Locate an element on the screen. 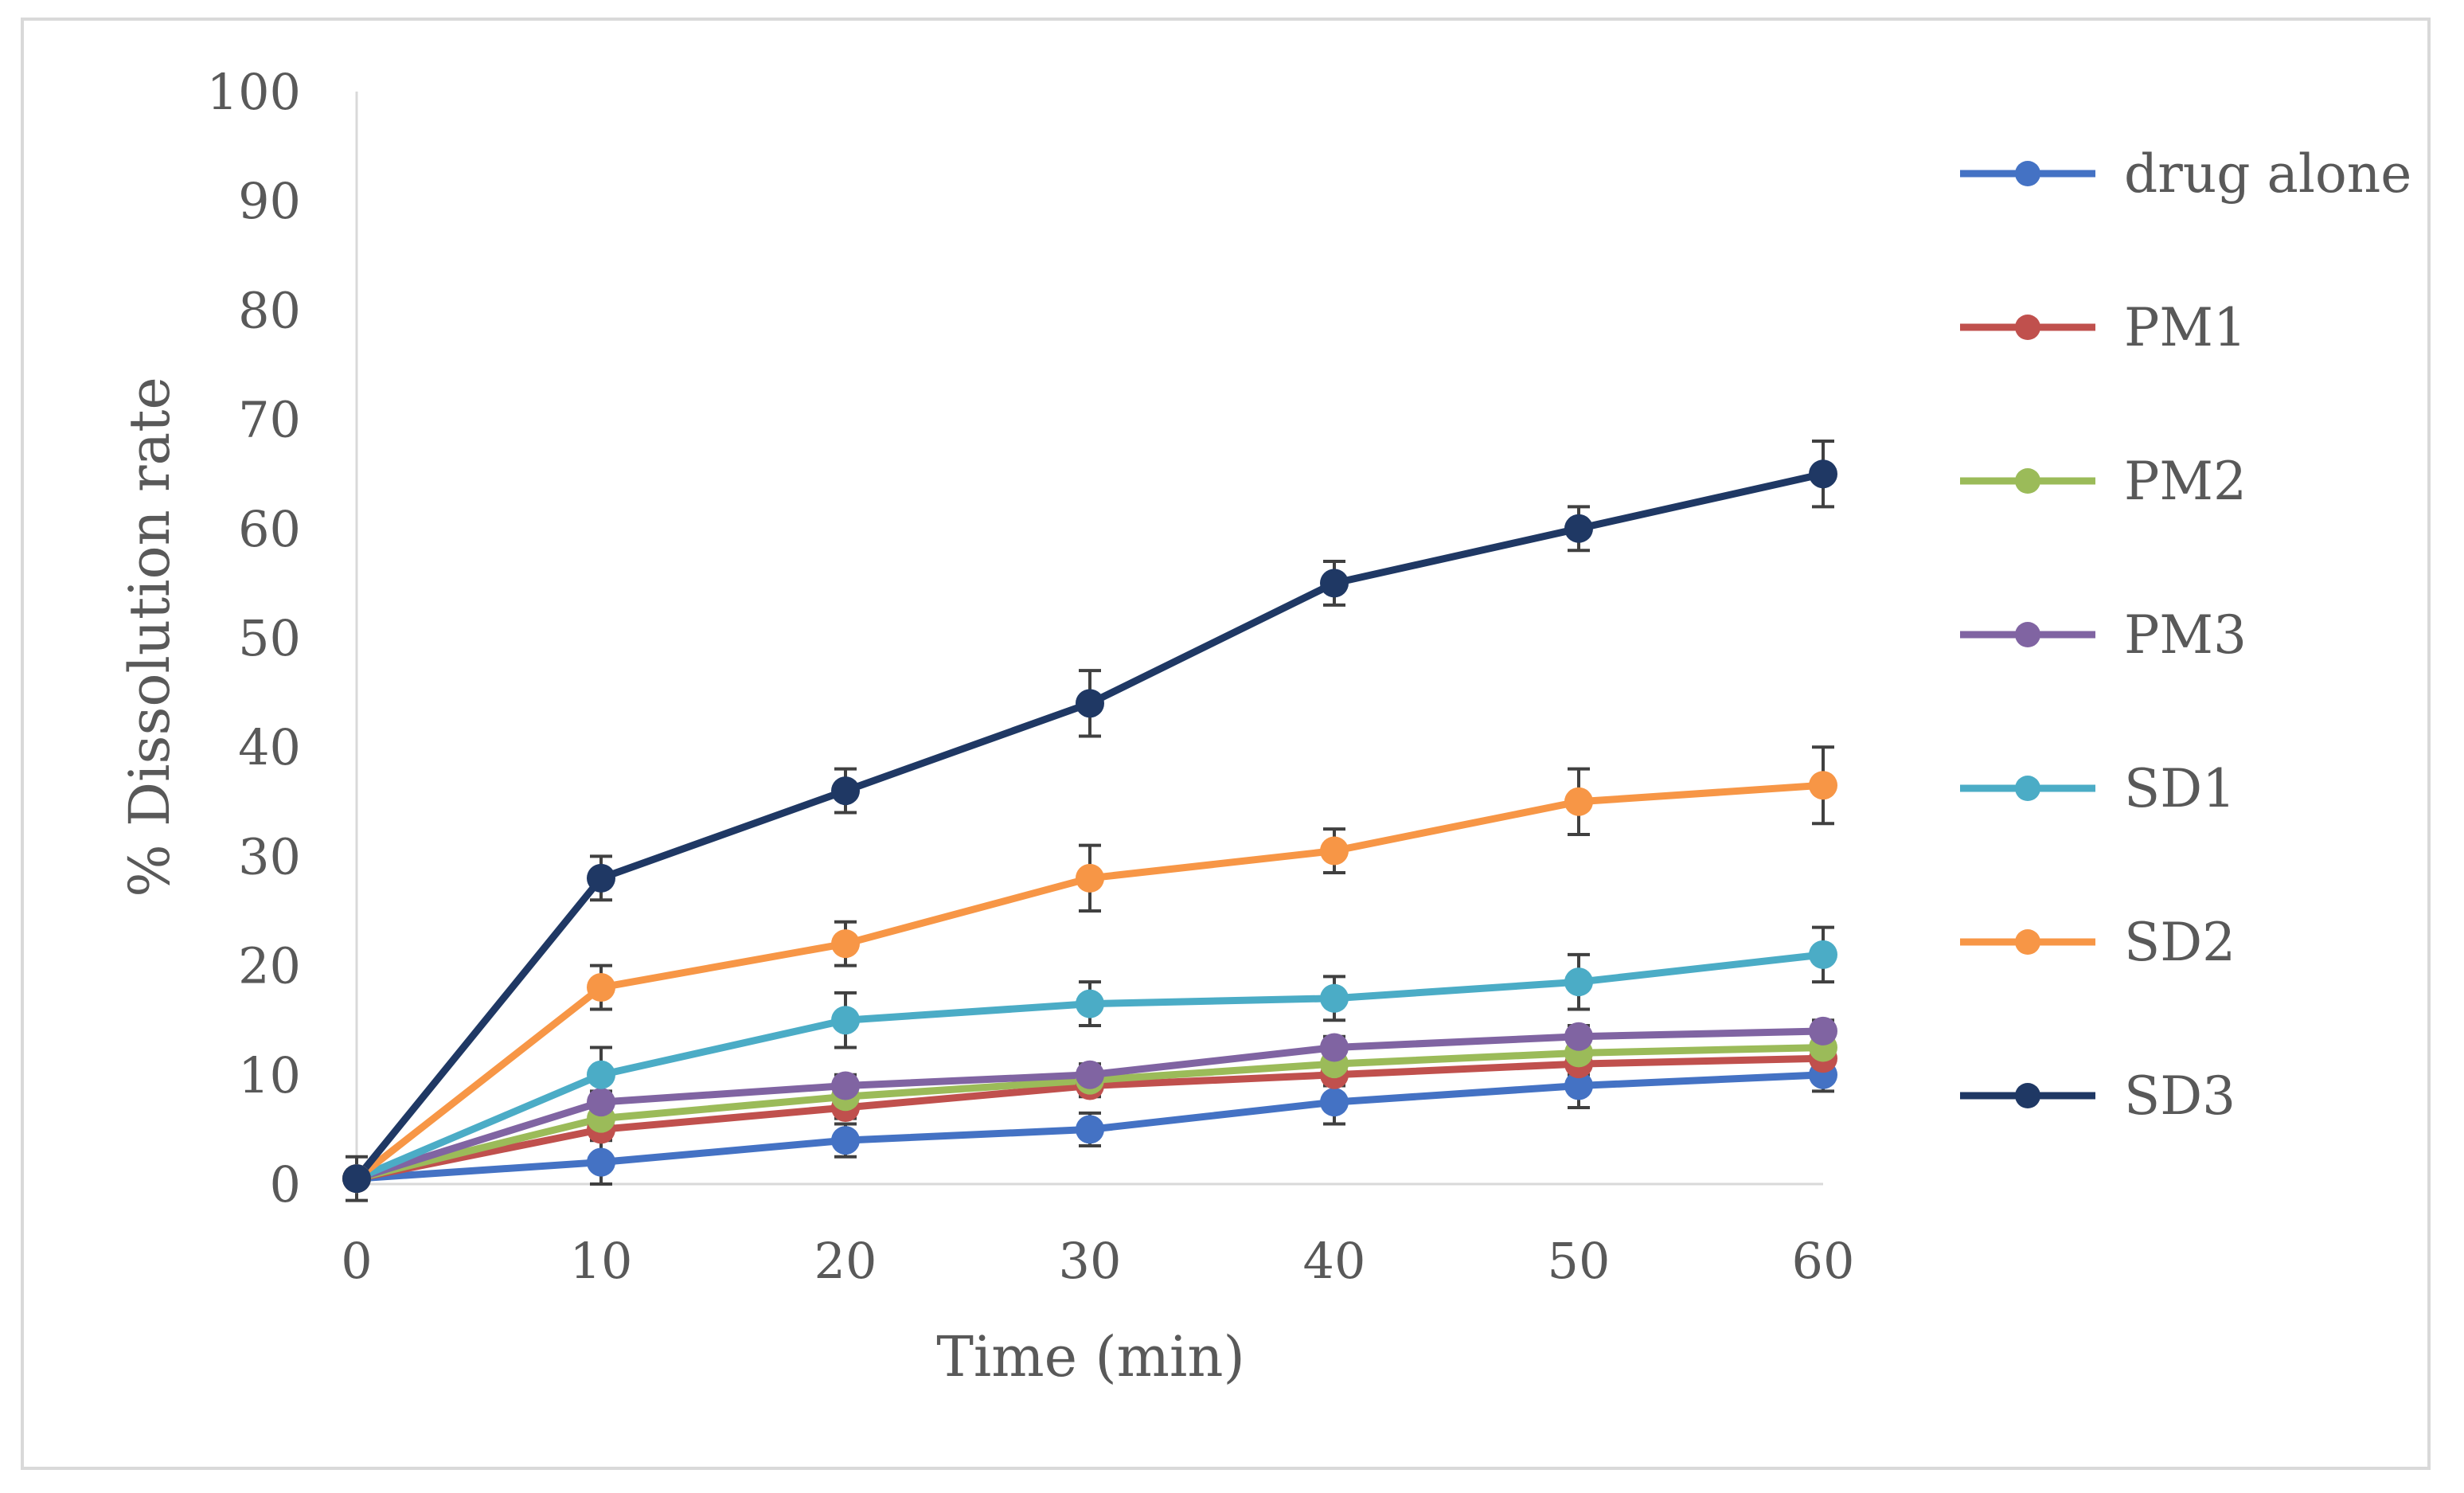 The height and width of the screenshot is (1493, 2464). x-tick-label: 30 is located at coordinates (1090, 1261).